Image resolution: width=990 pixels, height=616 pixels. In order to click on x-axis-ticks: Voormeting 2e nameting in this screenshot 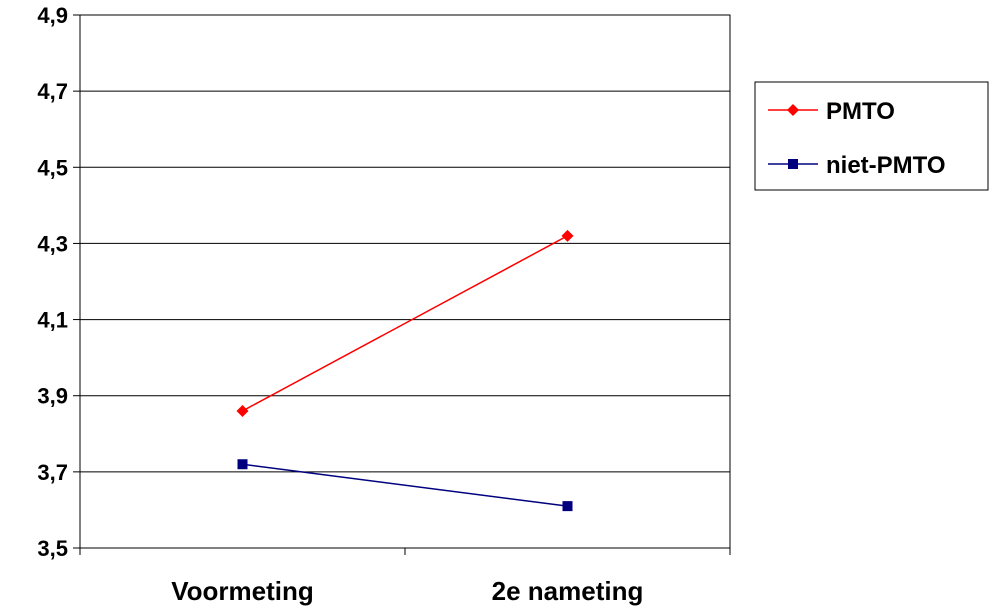, I will do `click(405, 577)`.